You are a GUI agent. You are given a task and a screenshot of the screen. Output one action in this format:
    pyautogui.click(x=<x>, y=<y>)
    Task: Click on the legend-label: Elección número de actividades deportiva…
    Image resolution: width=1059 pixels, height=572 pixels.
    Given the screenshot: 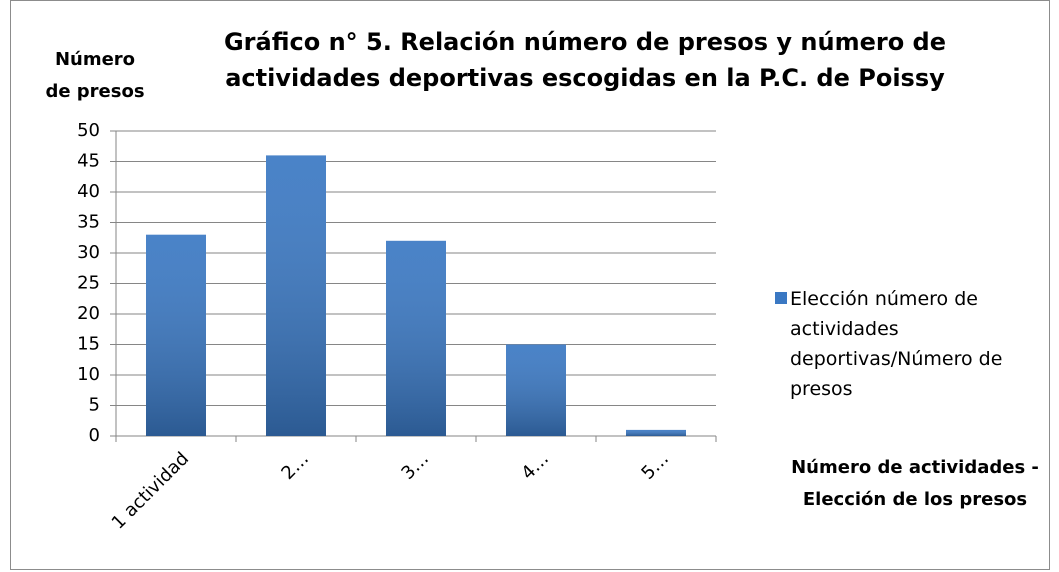 What is the action you would take?
    pyautogui.click(x=896, y=344)
    